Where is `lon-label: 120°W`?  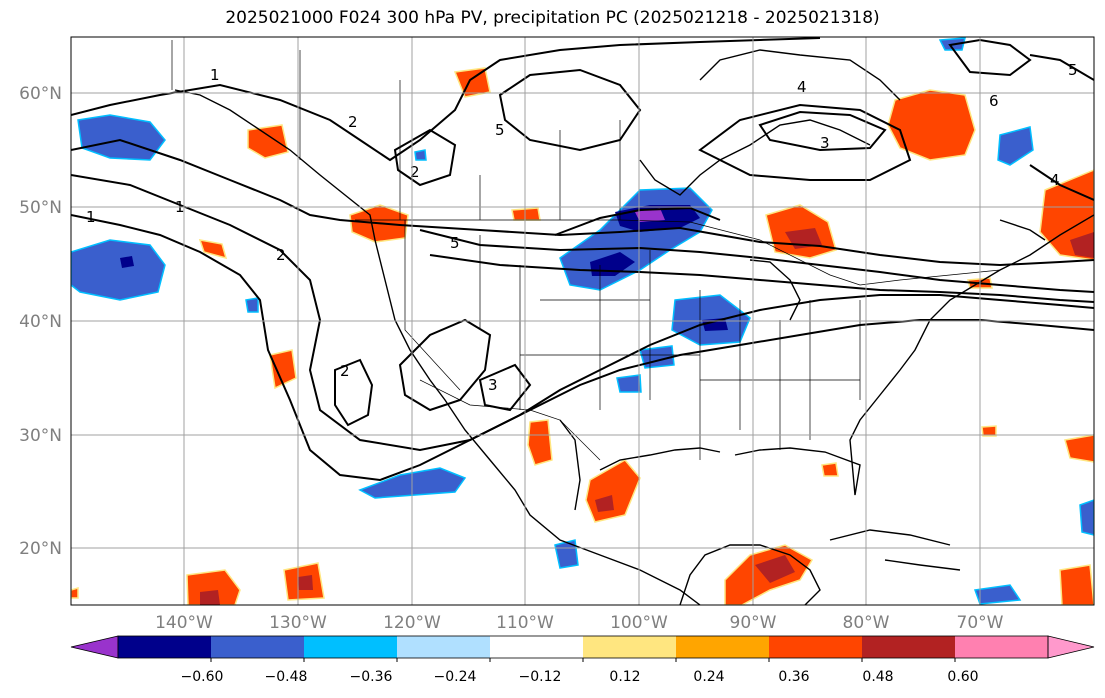
lon-label: 120°W is located at coordinates (412, 623).